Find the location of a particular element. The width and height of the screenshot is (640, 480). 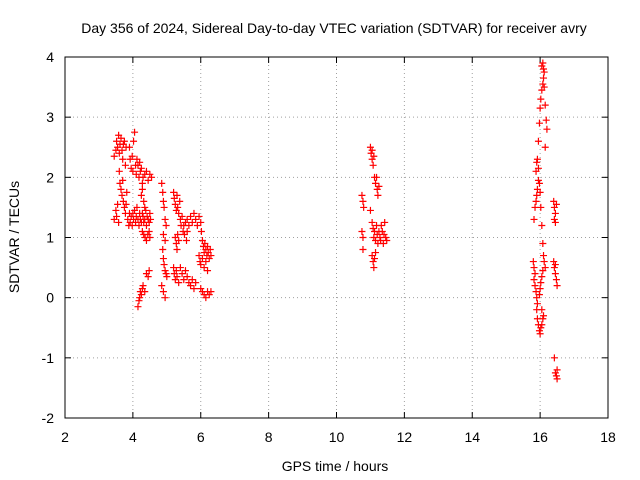

y-tick-label: -2 is located at coordinates (48, 418).